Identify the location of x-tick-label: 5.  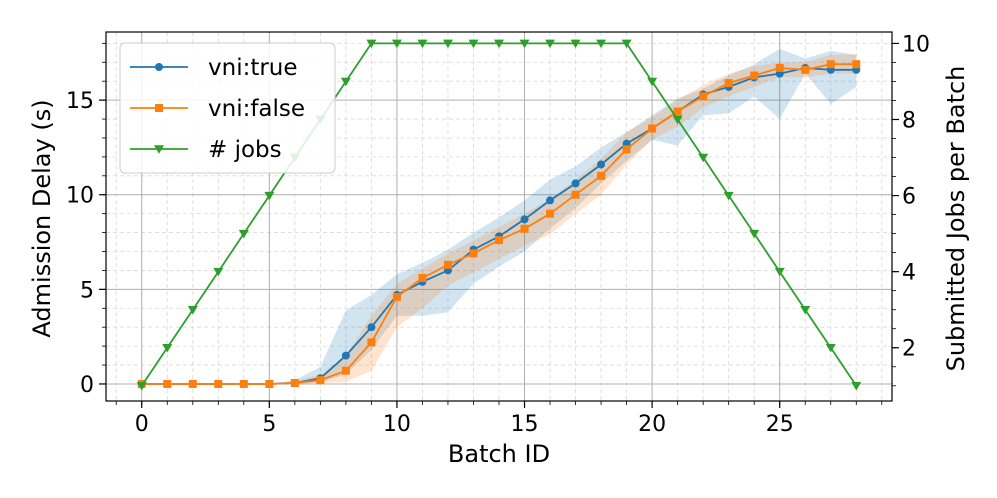
(269, 424).